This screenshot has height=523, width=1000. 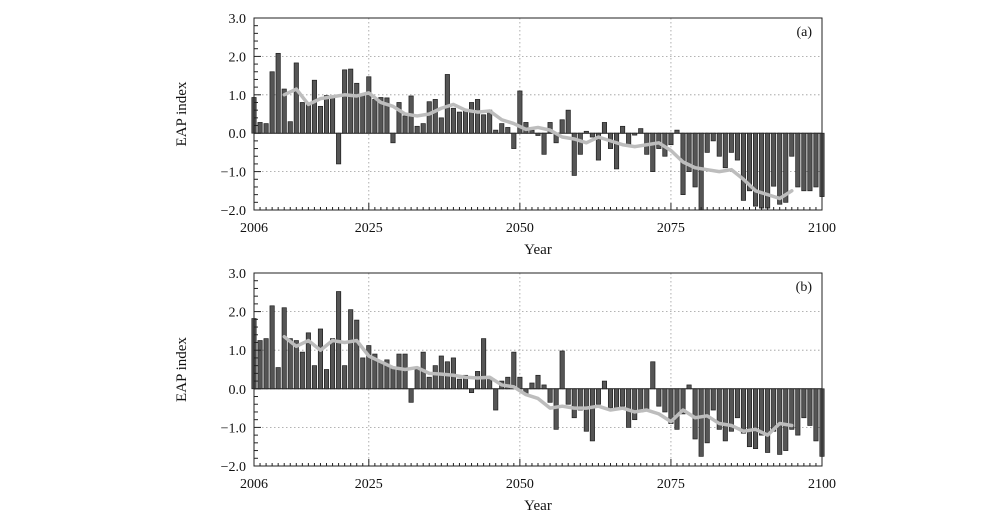 I want to click on y-tick-label: −2.0, so click(x=233, y=467).